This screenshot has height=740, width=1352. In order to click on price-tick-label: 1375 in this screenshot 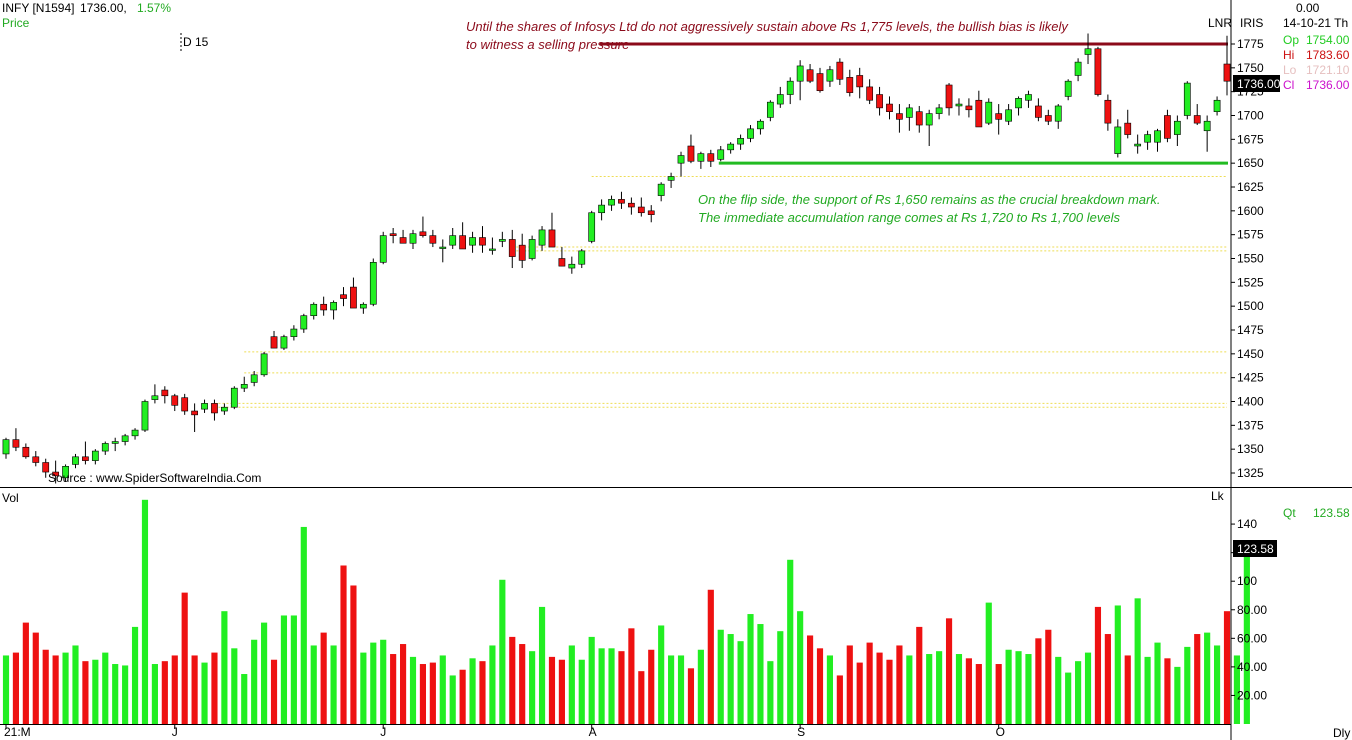, I will do `click(1250, 425)`.